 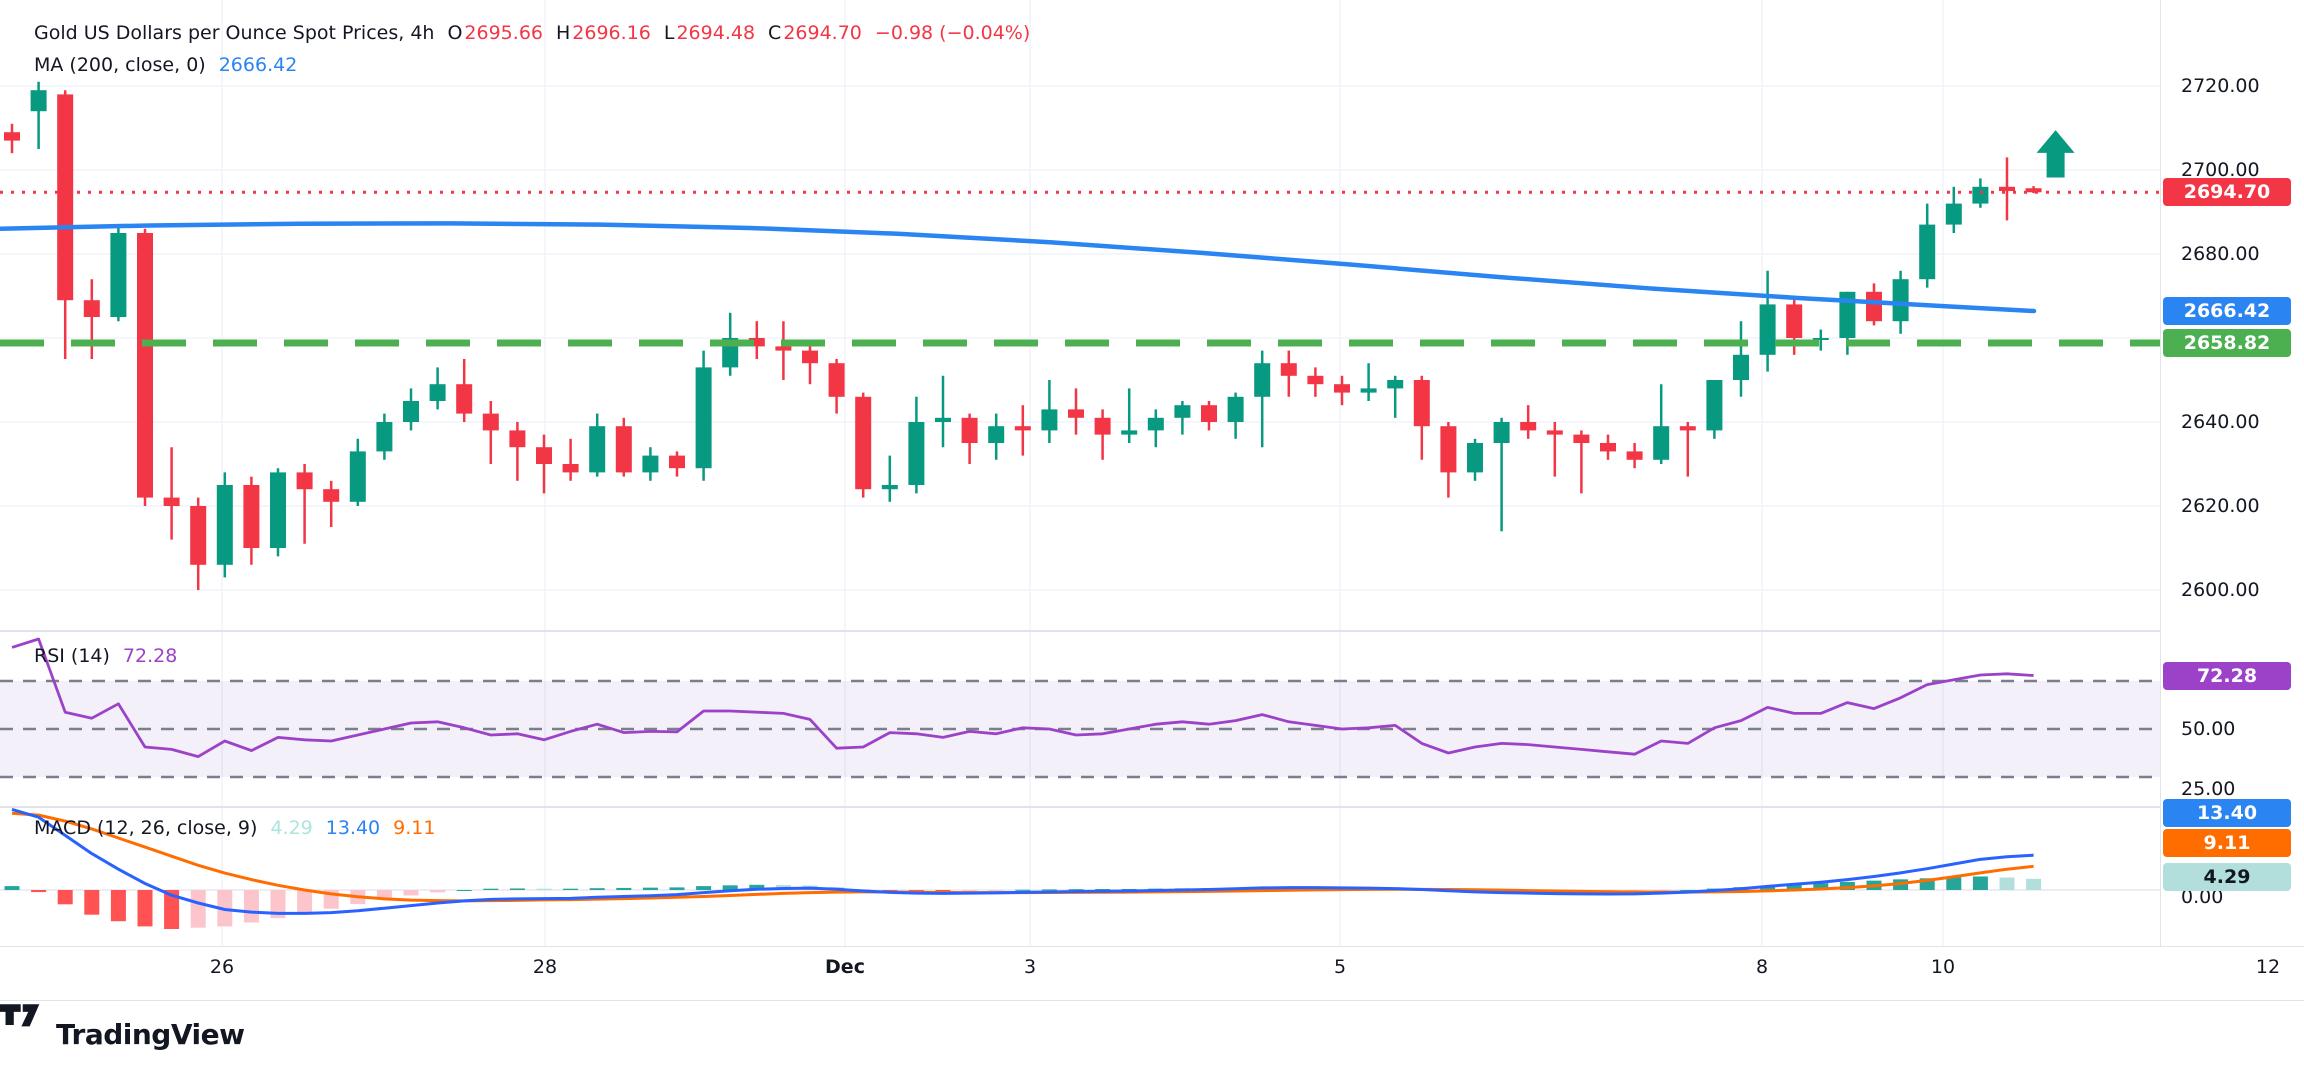 What do you see at coordinates (2220, 506) in the screenshot?
I see `price-tick: 2620.00` at bounding box center [2220, 506].